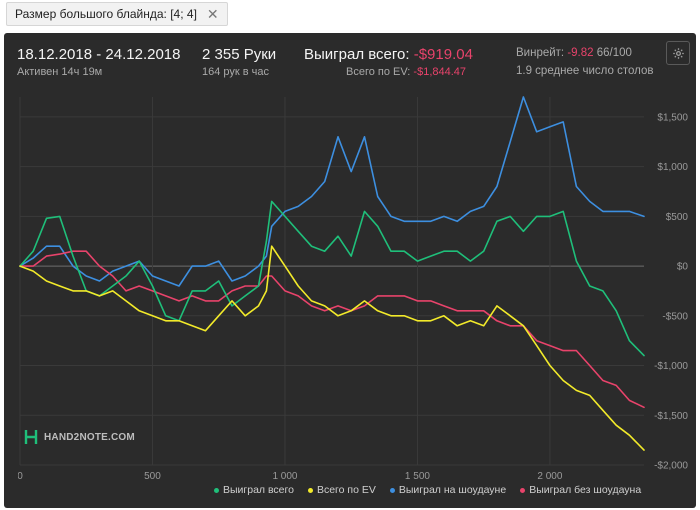  I want to click on legend-showdown-dot, so click(392, 490).